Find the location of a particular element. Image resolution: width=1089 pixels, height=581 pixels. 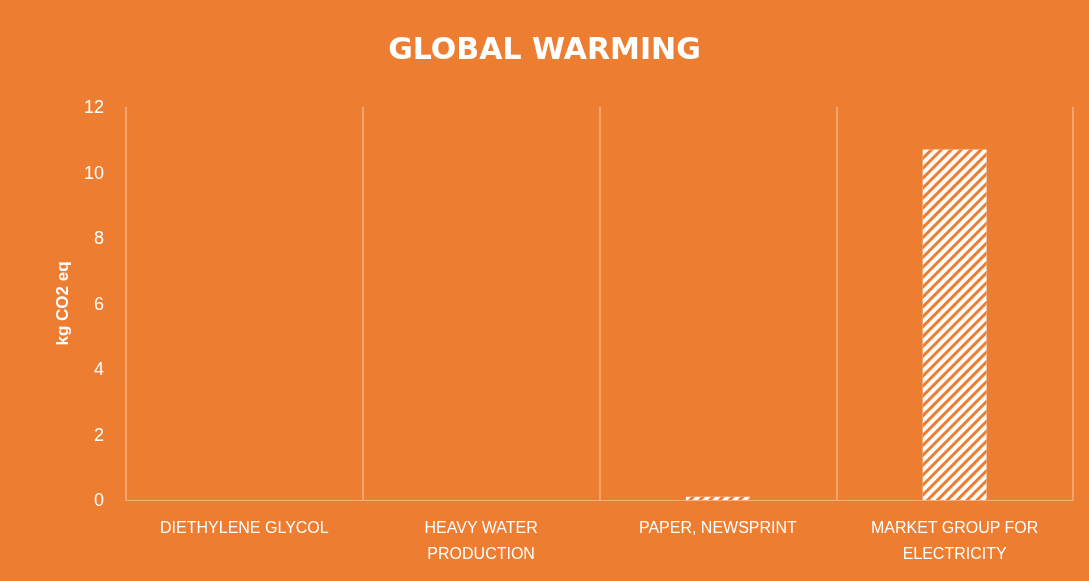

x-tick-label: PAPER, NEWSPRINT is located at coordinates (718, 527).